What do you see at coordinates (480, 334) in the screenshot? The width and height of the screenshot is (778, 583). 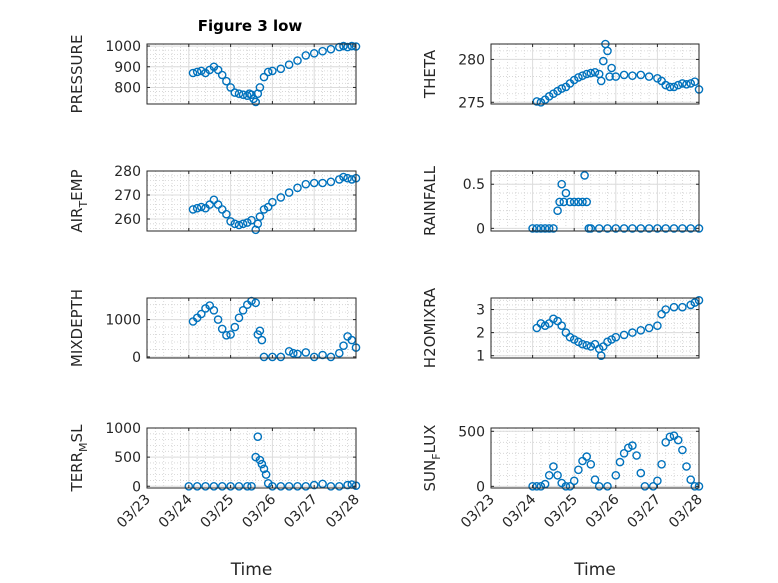 I see `y-tick-label: 2` at bounding box center [480, 334].